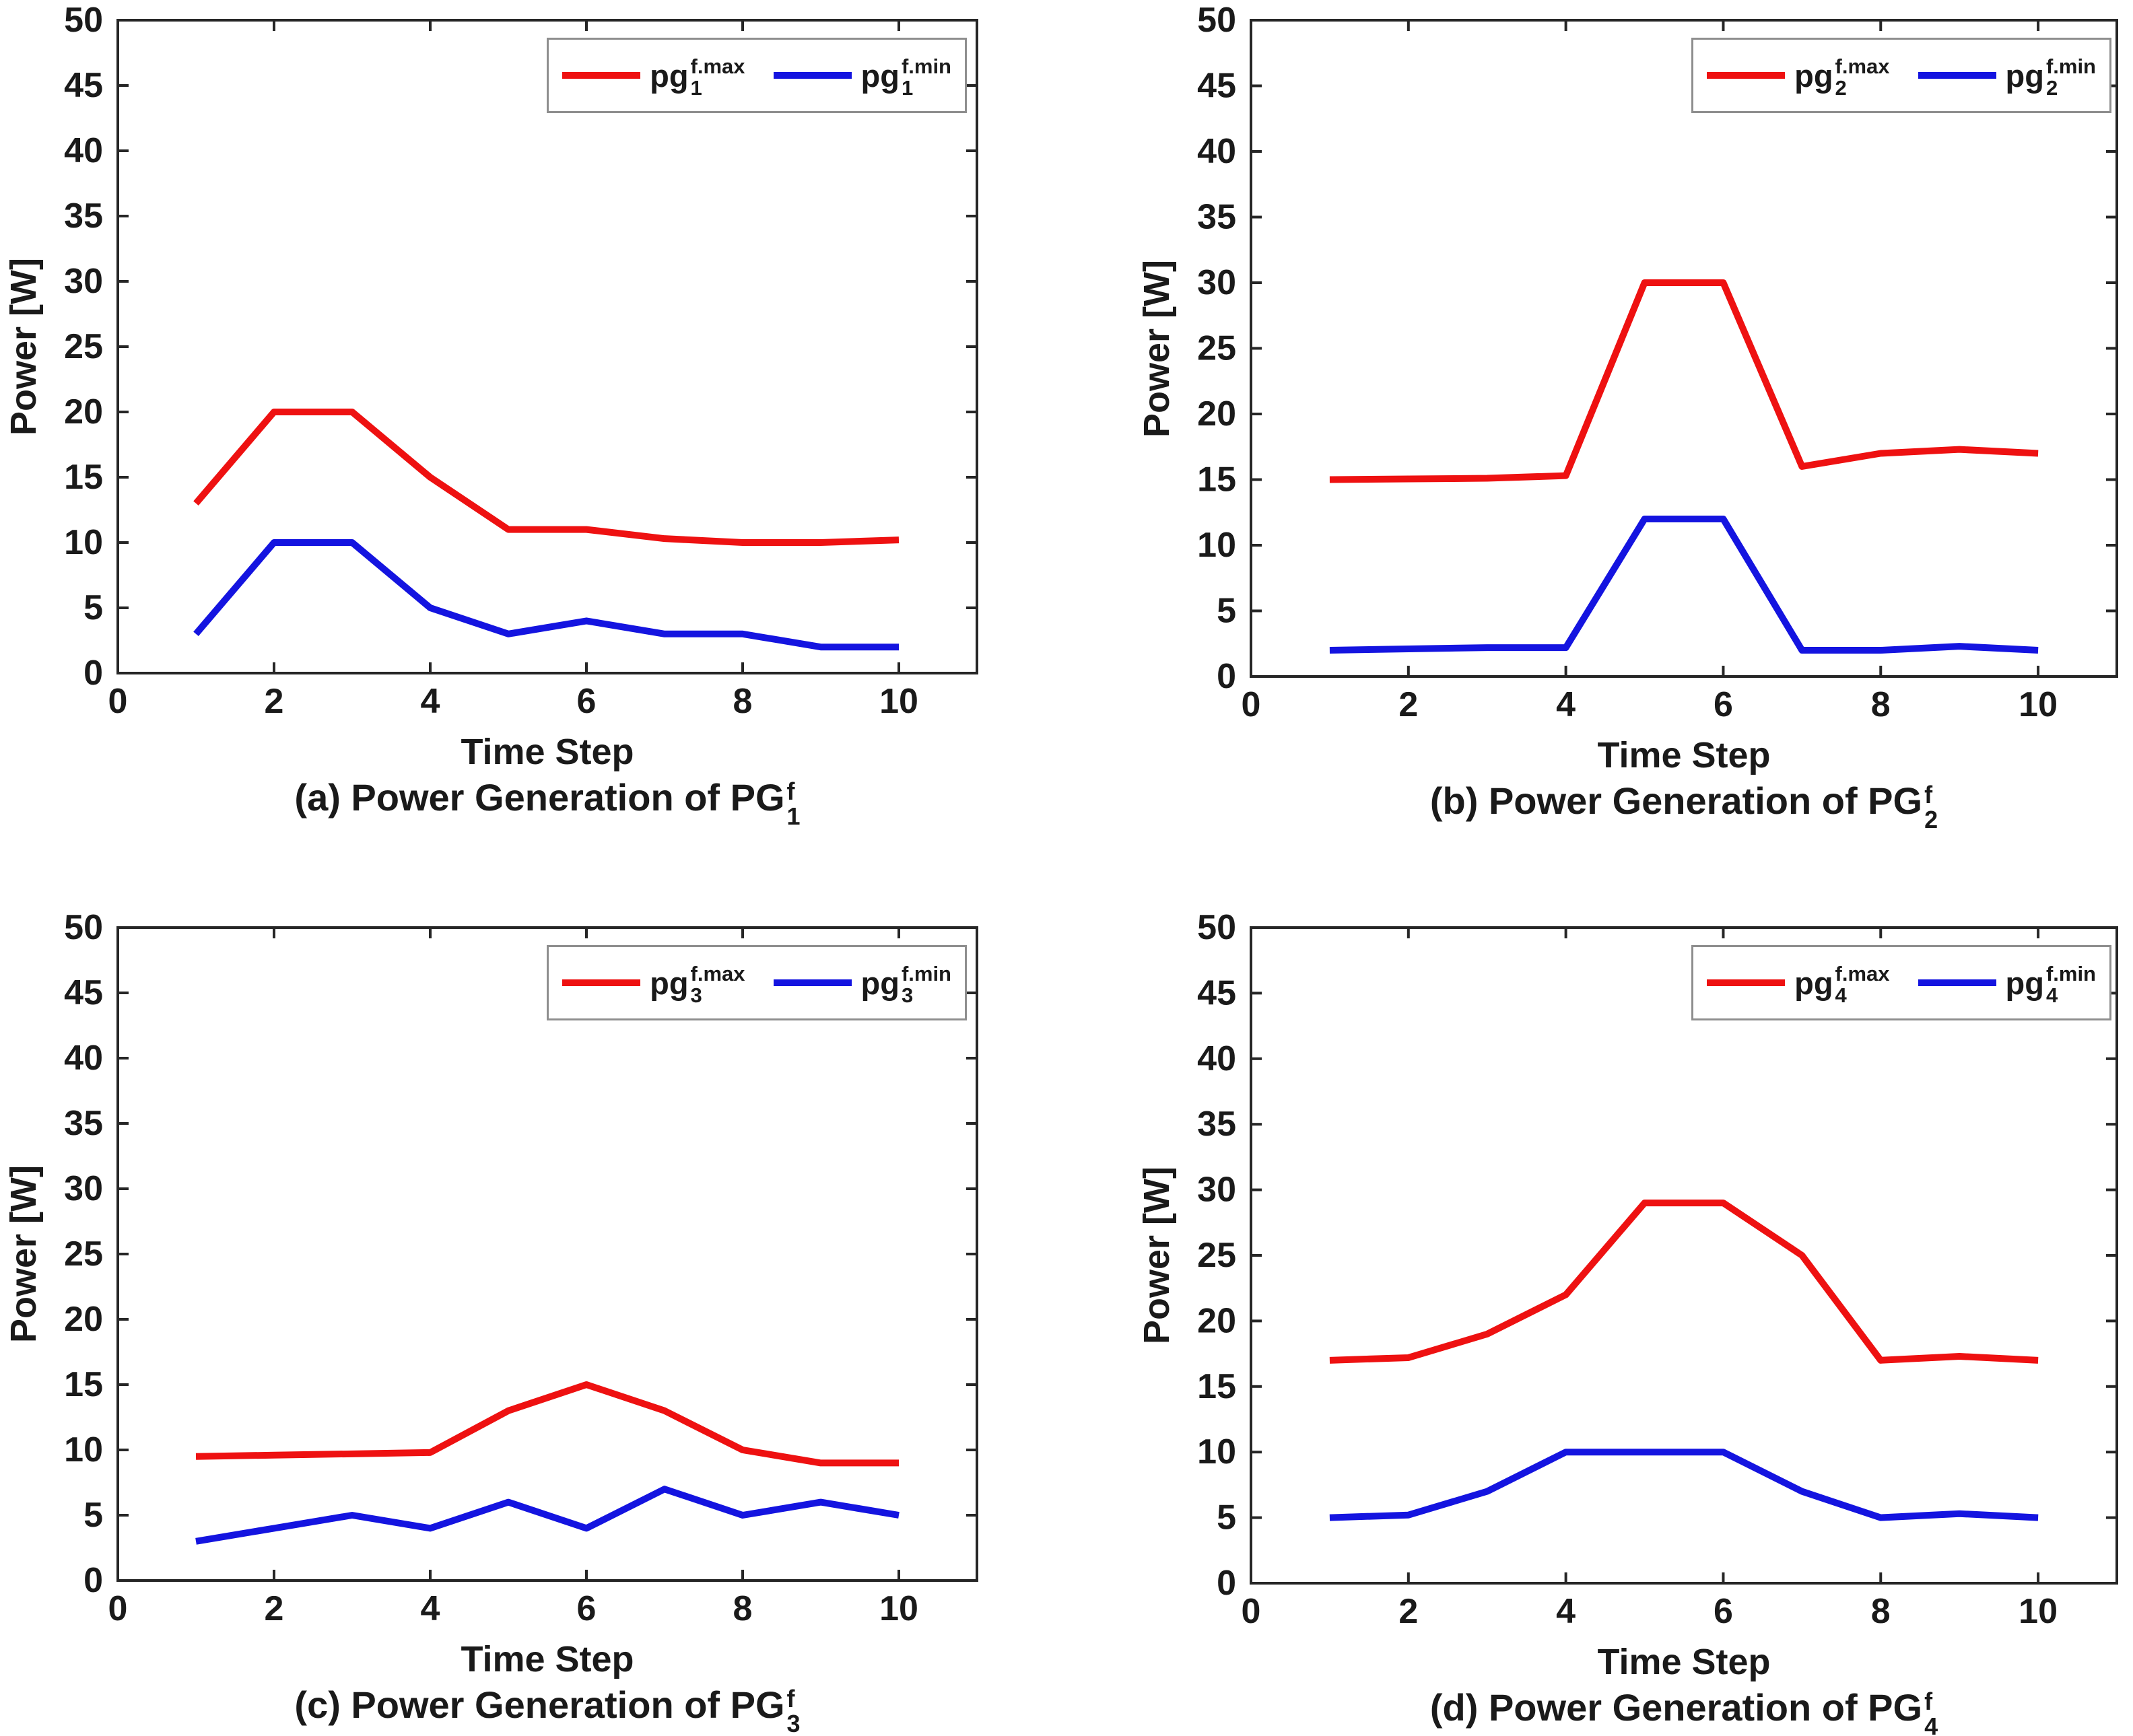 The width and height of the screenshot is (2133, 1736). I want to click on legend-c: pg f.max 3 pg f.min 3, so click(757, 982).